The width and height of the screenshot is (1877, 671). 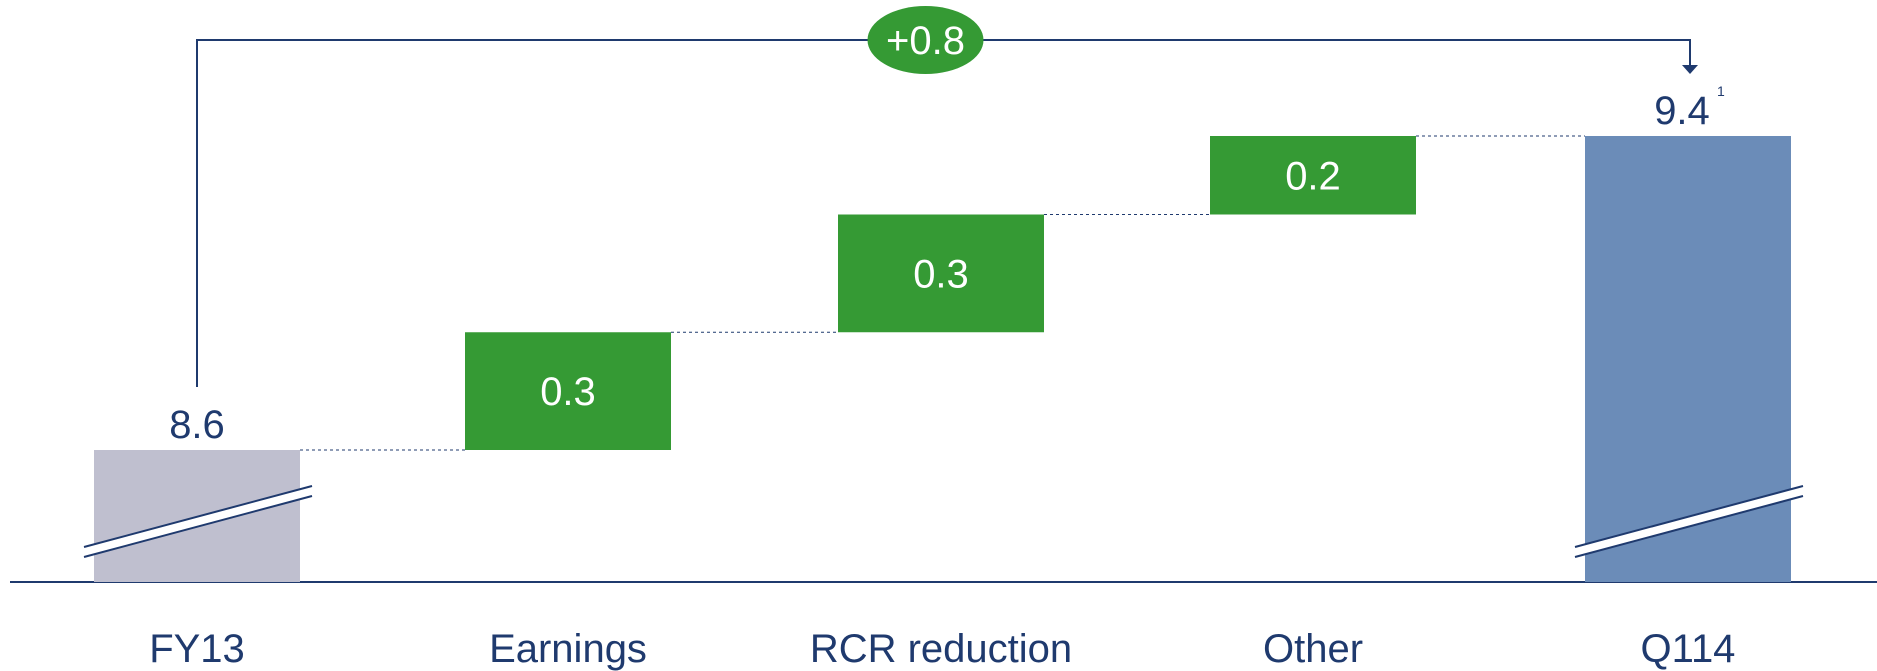 I want to click on category-label: Other, so click(x=1313, y=649).